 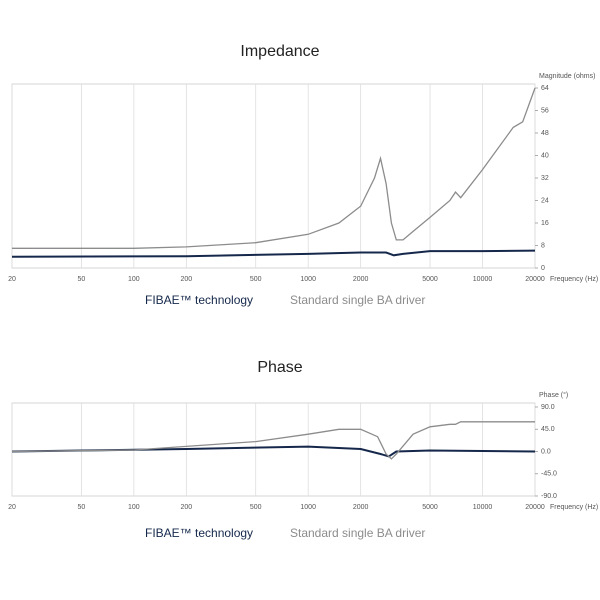 What do you see at coordinates (543, 268) in the screenshot?
I see `y-tick-label: 0` at bounding box center [543, 268].